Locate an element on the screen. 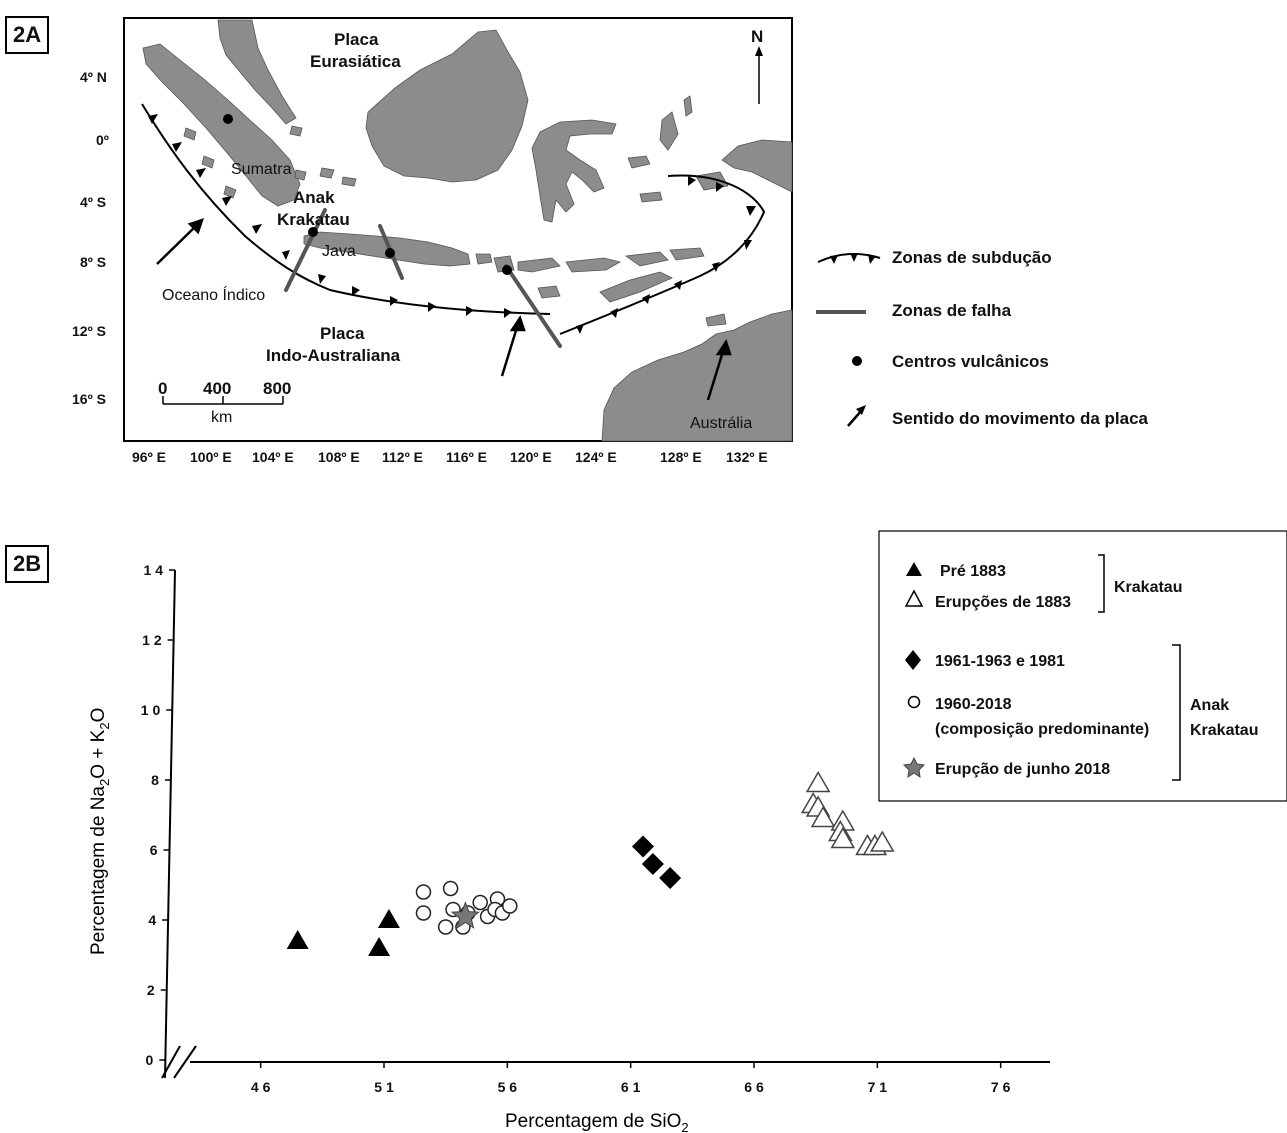 The height and width of the screenshot is (1133, 1287). lat-label: 0º is located at coordinates (102, 140).